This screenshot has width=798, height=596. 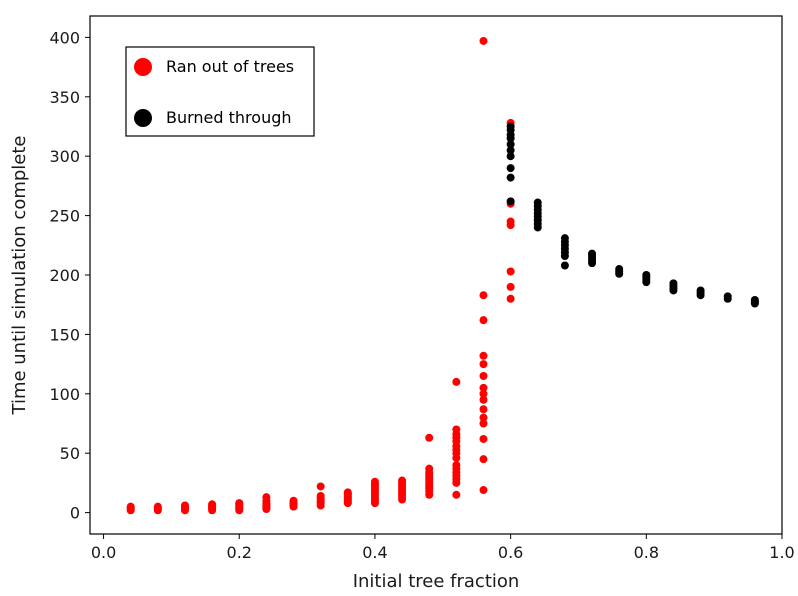 What do you see at coordinates (781, 552) in the screenshot?
I see `x-tick-label: 1.0` at bounding box center [781, 552].